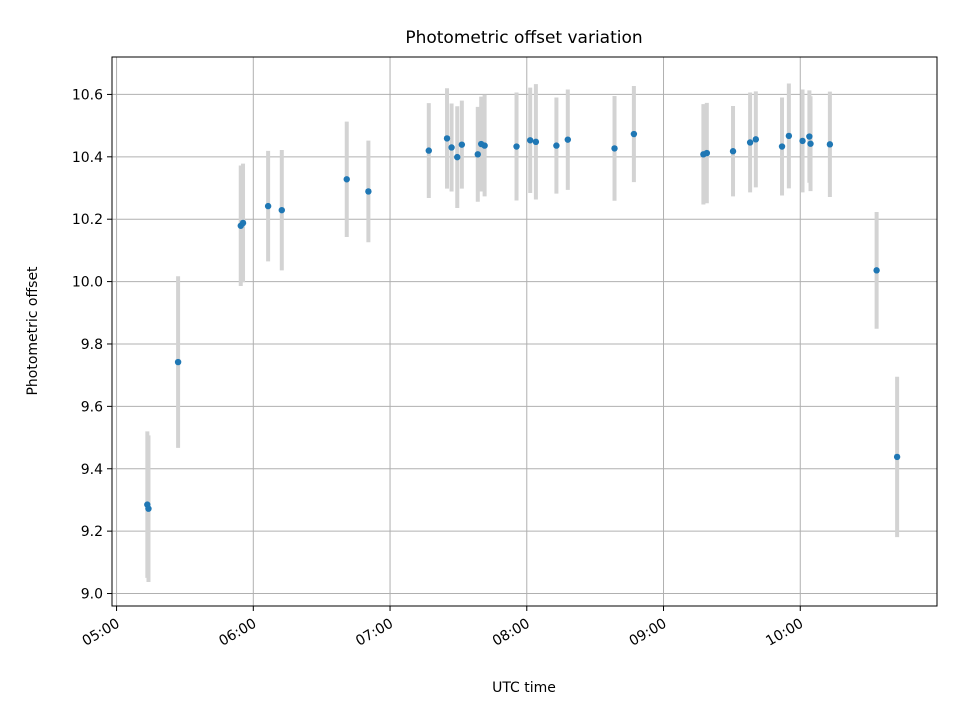  I want to click on y-axis-ticks: 9.0 9.2 9.4 9.6 9.8 10.0 10.2 10.4 10.6, so click(92, 345).